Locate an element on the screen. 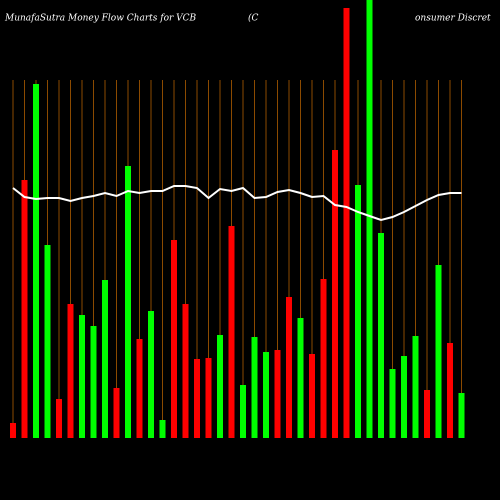  chart-title: (C is located at coordinates (253, 18).